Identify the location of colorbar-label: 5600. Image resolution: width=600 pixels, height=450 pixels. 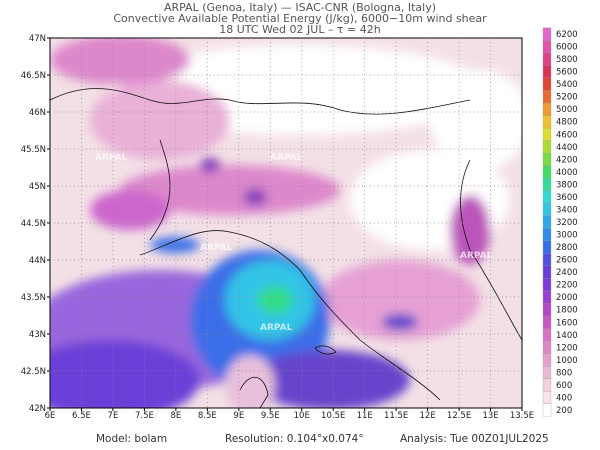
(567, 73).